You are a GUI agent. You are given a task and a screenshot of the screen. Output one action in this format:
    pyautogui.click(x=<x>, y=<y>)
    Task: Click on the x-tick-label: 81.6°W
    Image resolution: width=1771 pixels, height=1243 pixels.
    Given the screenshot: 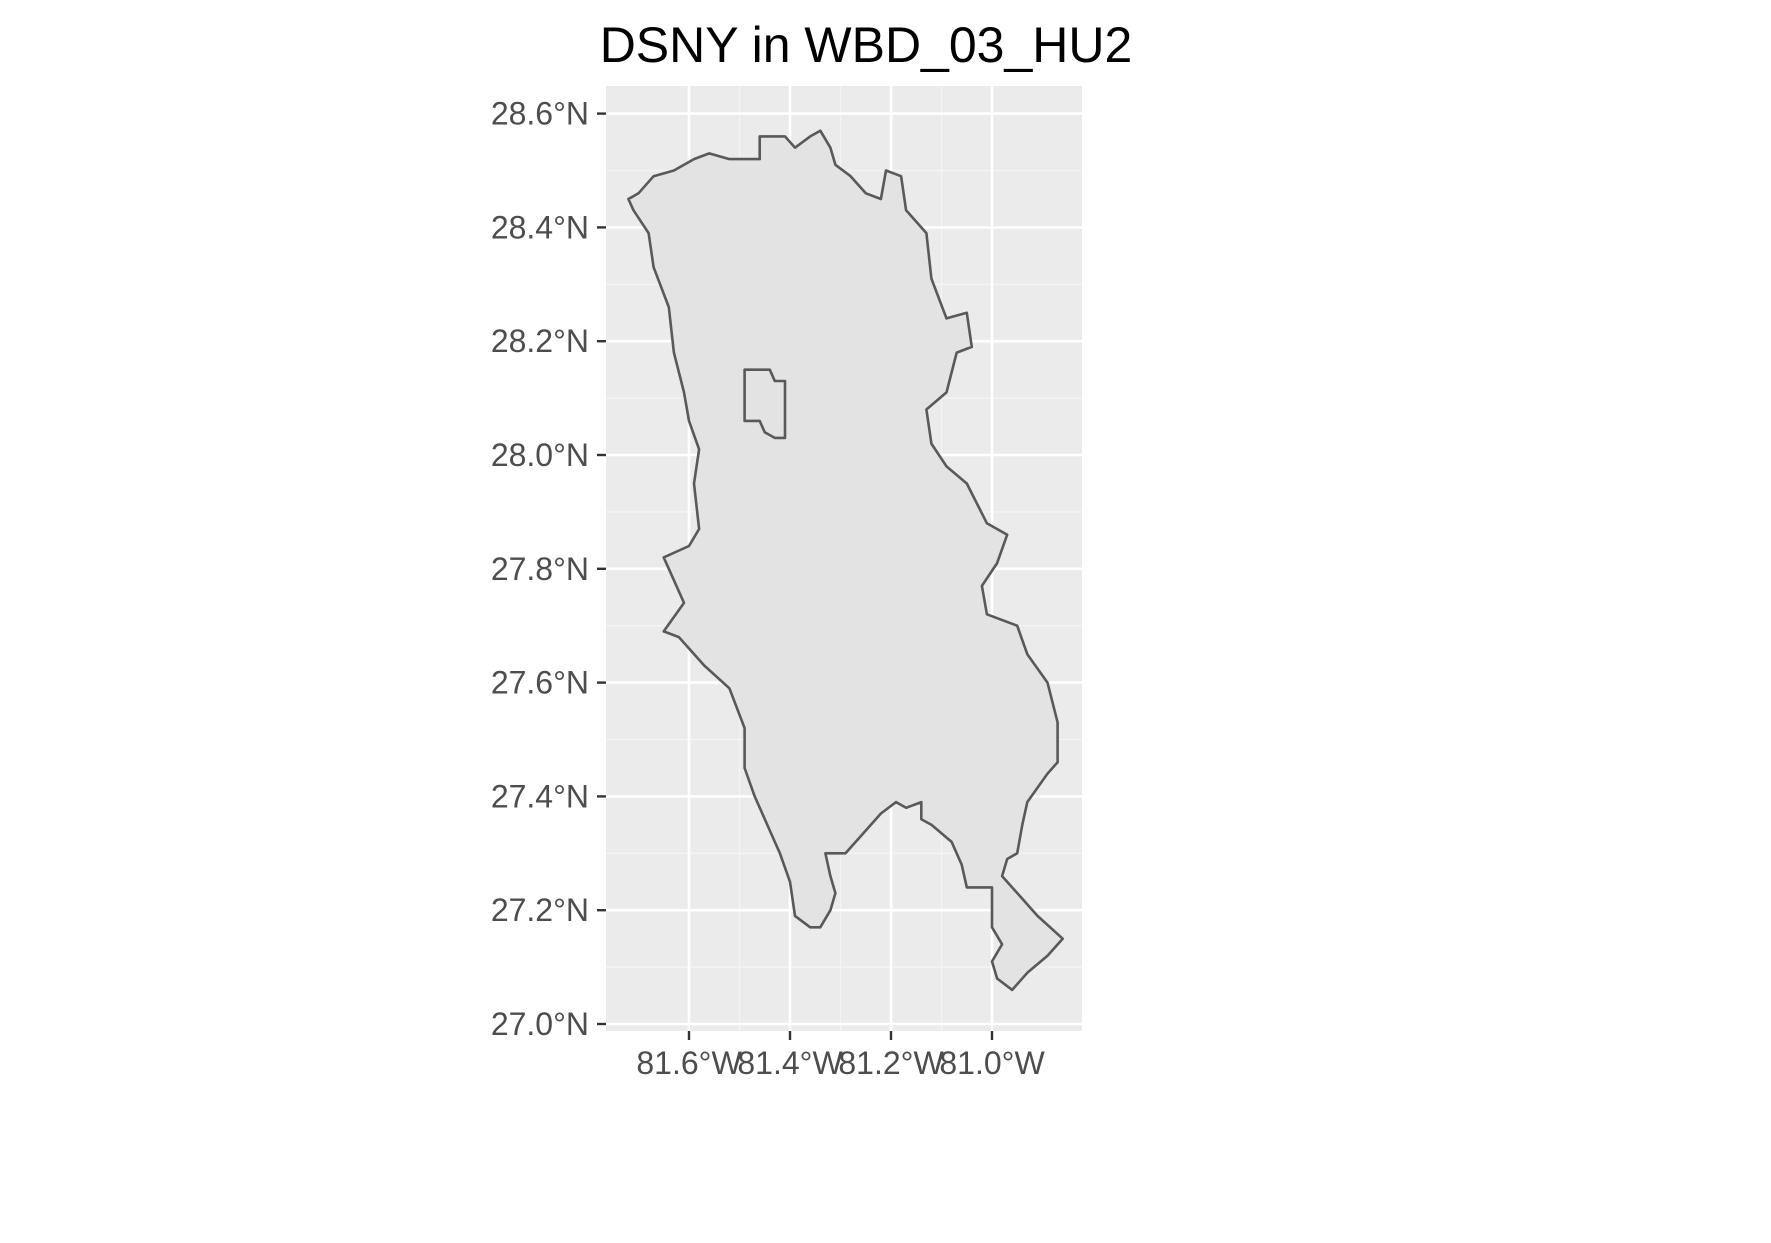 What is the action you would take?
    pyautogui.click(x=689, y=1063)
    